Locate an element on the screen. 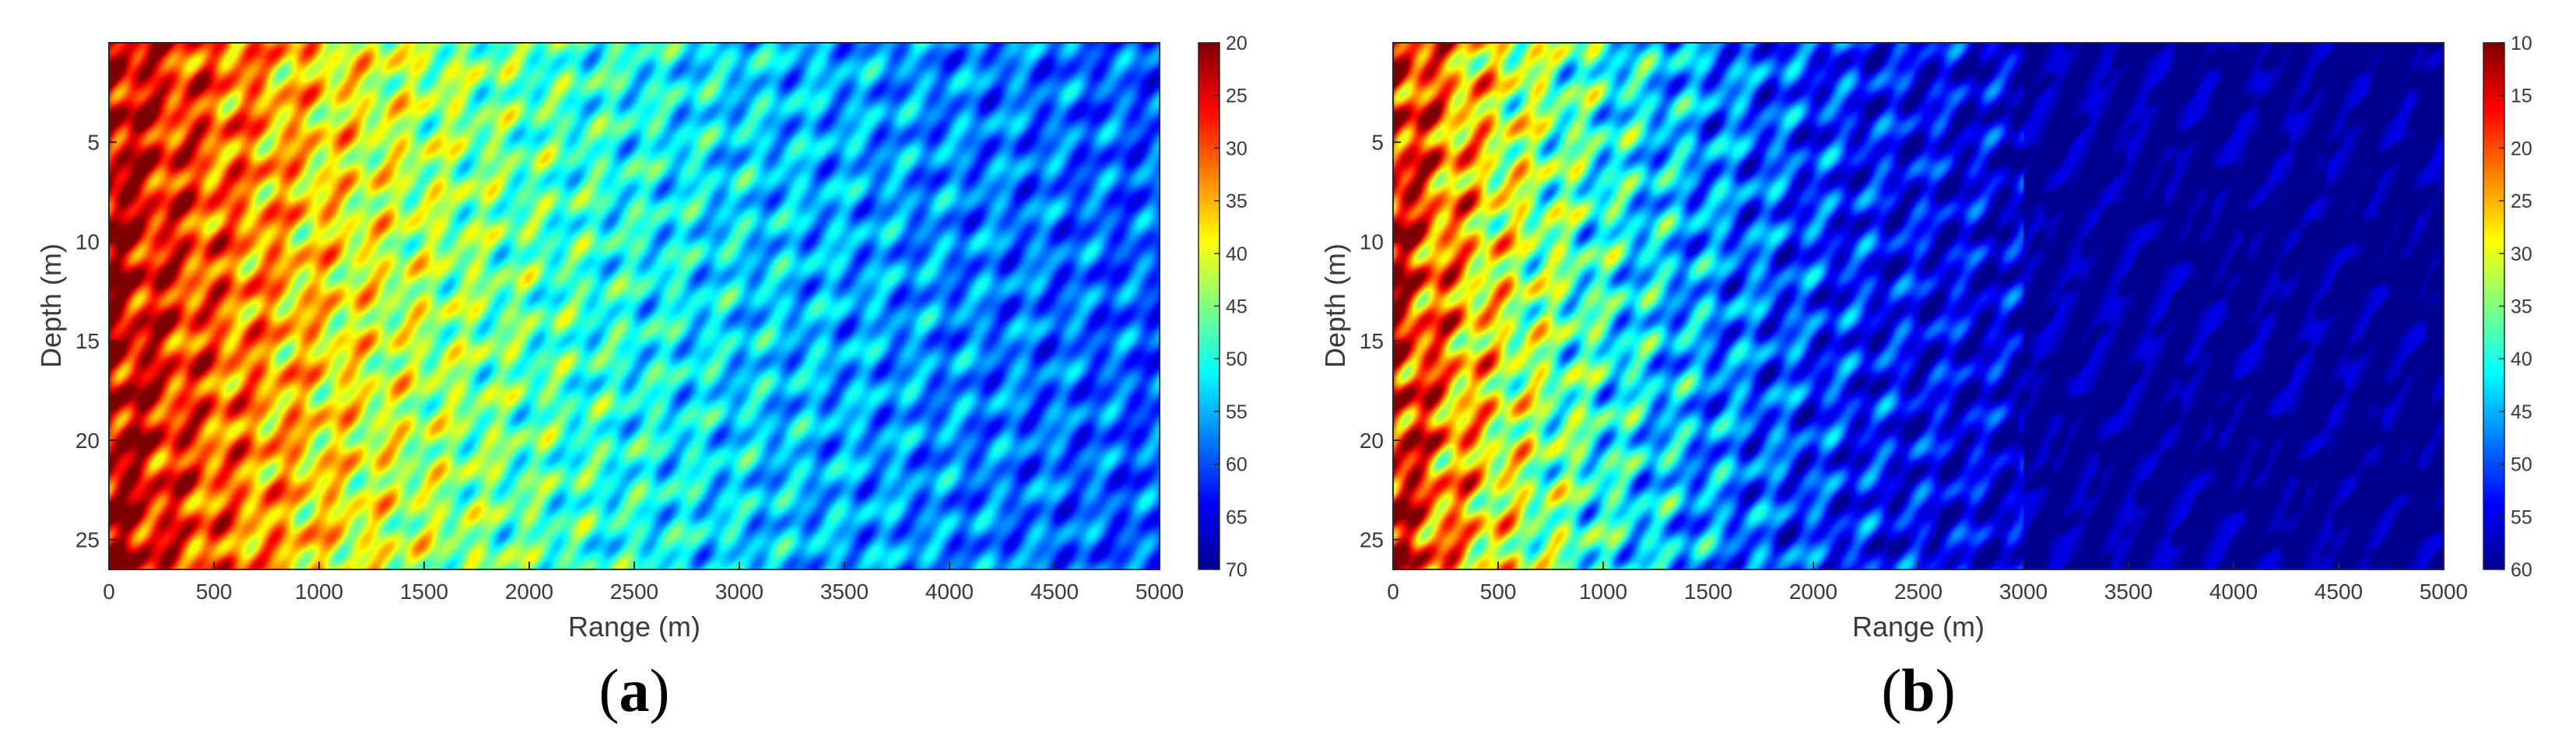 The width and height of the screenshot is (2576, 739). panel-b-caption: (b) is located at coordinates (1919, 691).